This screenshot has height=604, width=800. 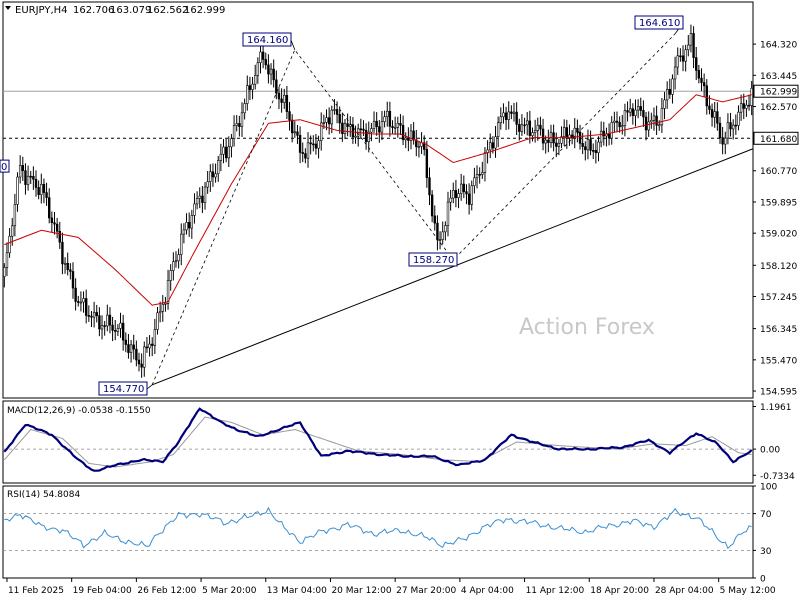 What do you see at coordinates (778, 235) in the screenshot?
I see `price-tick-label: 159.020` at bounding box center [778, 235].